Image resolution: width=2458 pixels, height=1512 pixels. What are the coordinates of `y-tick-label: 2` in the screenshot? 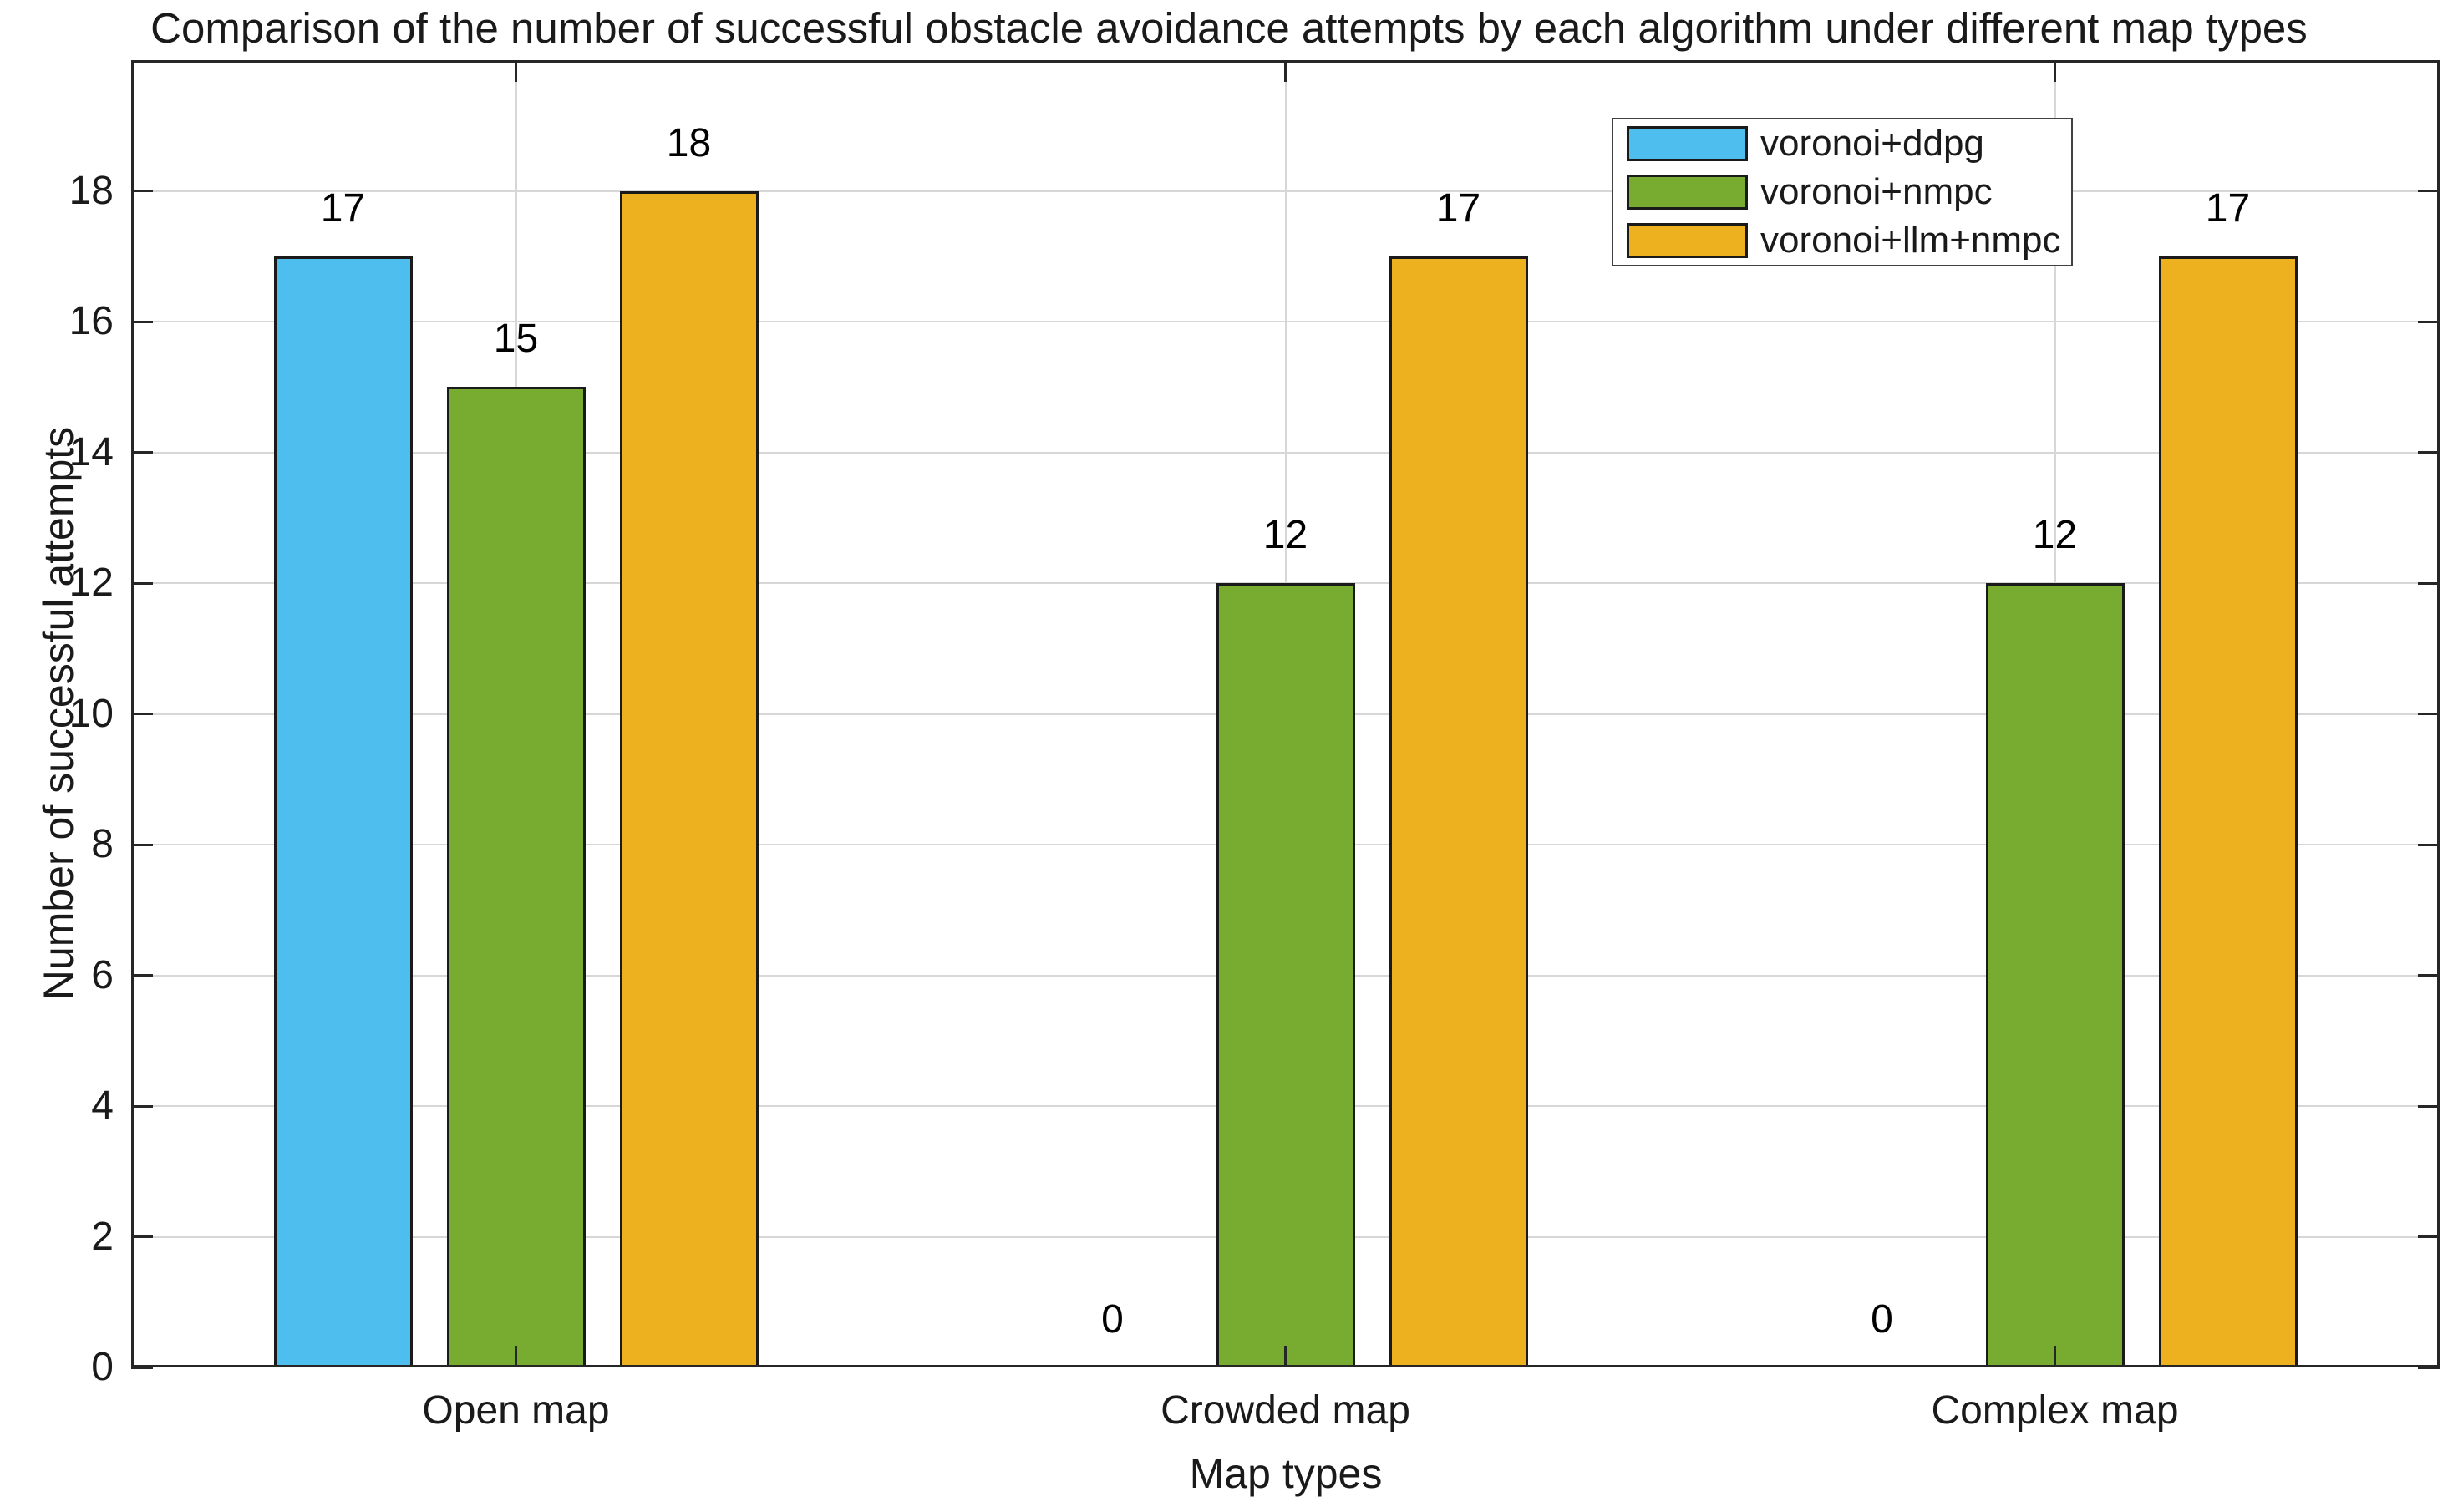 It's located at (102, 1236).